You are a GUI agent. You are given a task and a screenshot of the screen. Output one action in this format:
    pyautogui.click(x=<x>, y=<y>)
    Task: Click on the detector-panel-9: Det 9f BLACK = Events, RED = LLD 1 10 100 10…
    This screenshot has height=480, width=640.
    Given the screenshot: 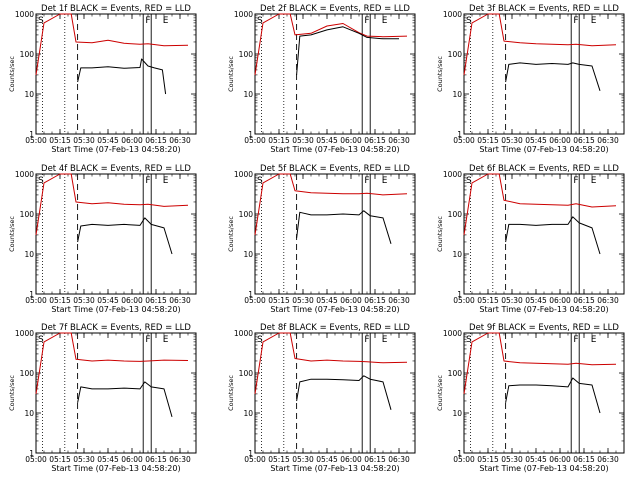 What is the action you would take?
    pyautogui.click(x=530, y=398)
    